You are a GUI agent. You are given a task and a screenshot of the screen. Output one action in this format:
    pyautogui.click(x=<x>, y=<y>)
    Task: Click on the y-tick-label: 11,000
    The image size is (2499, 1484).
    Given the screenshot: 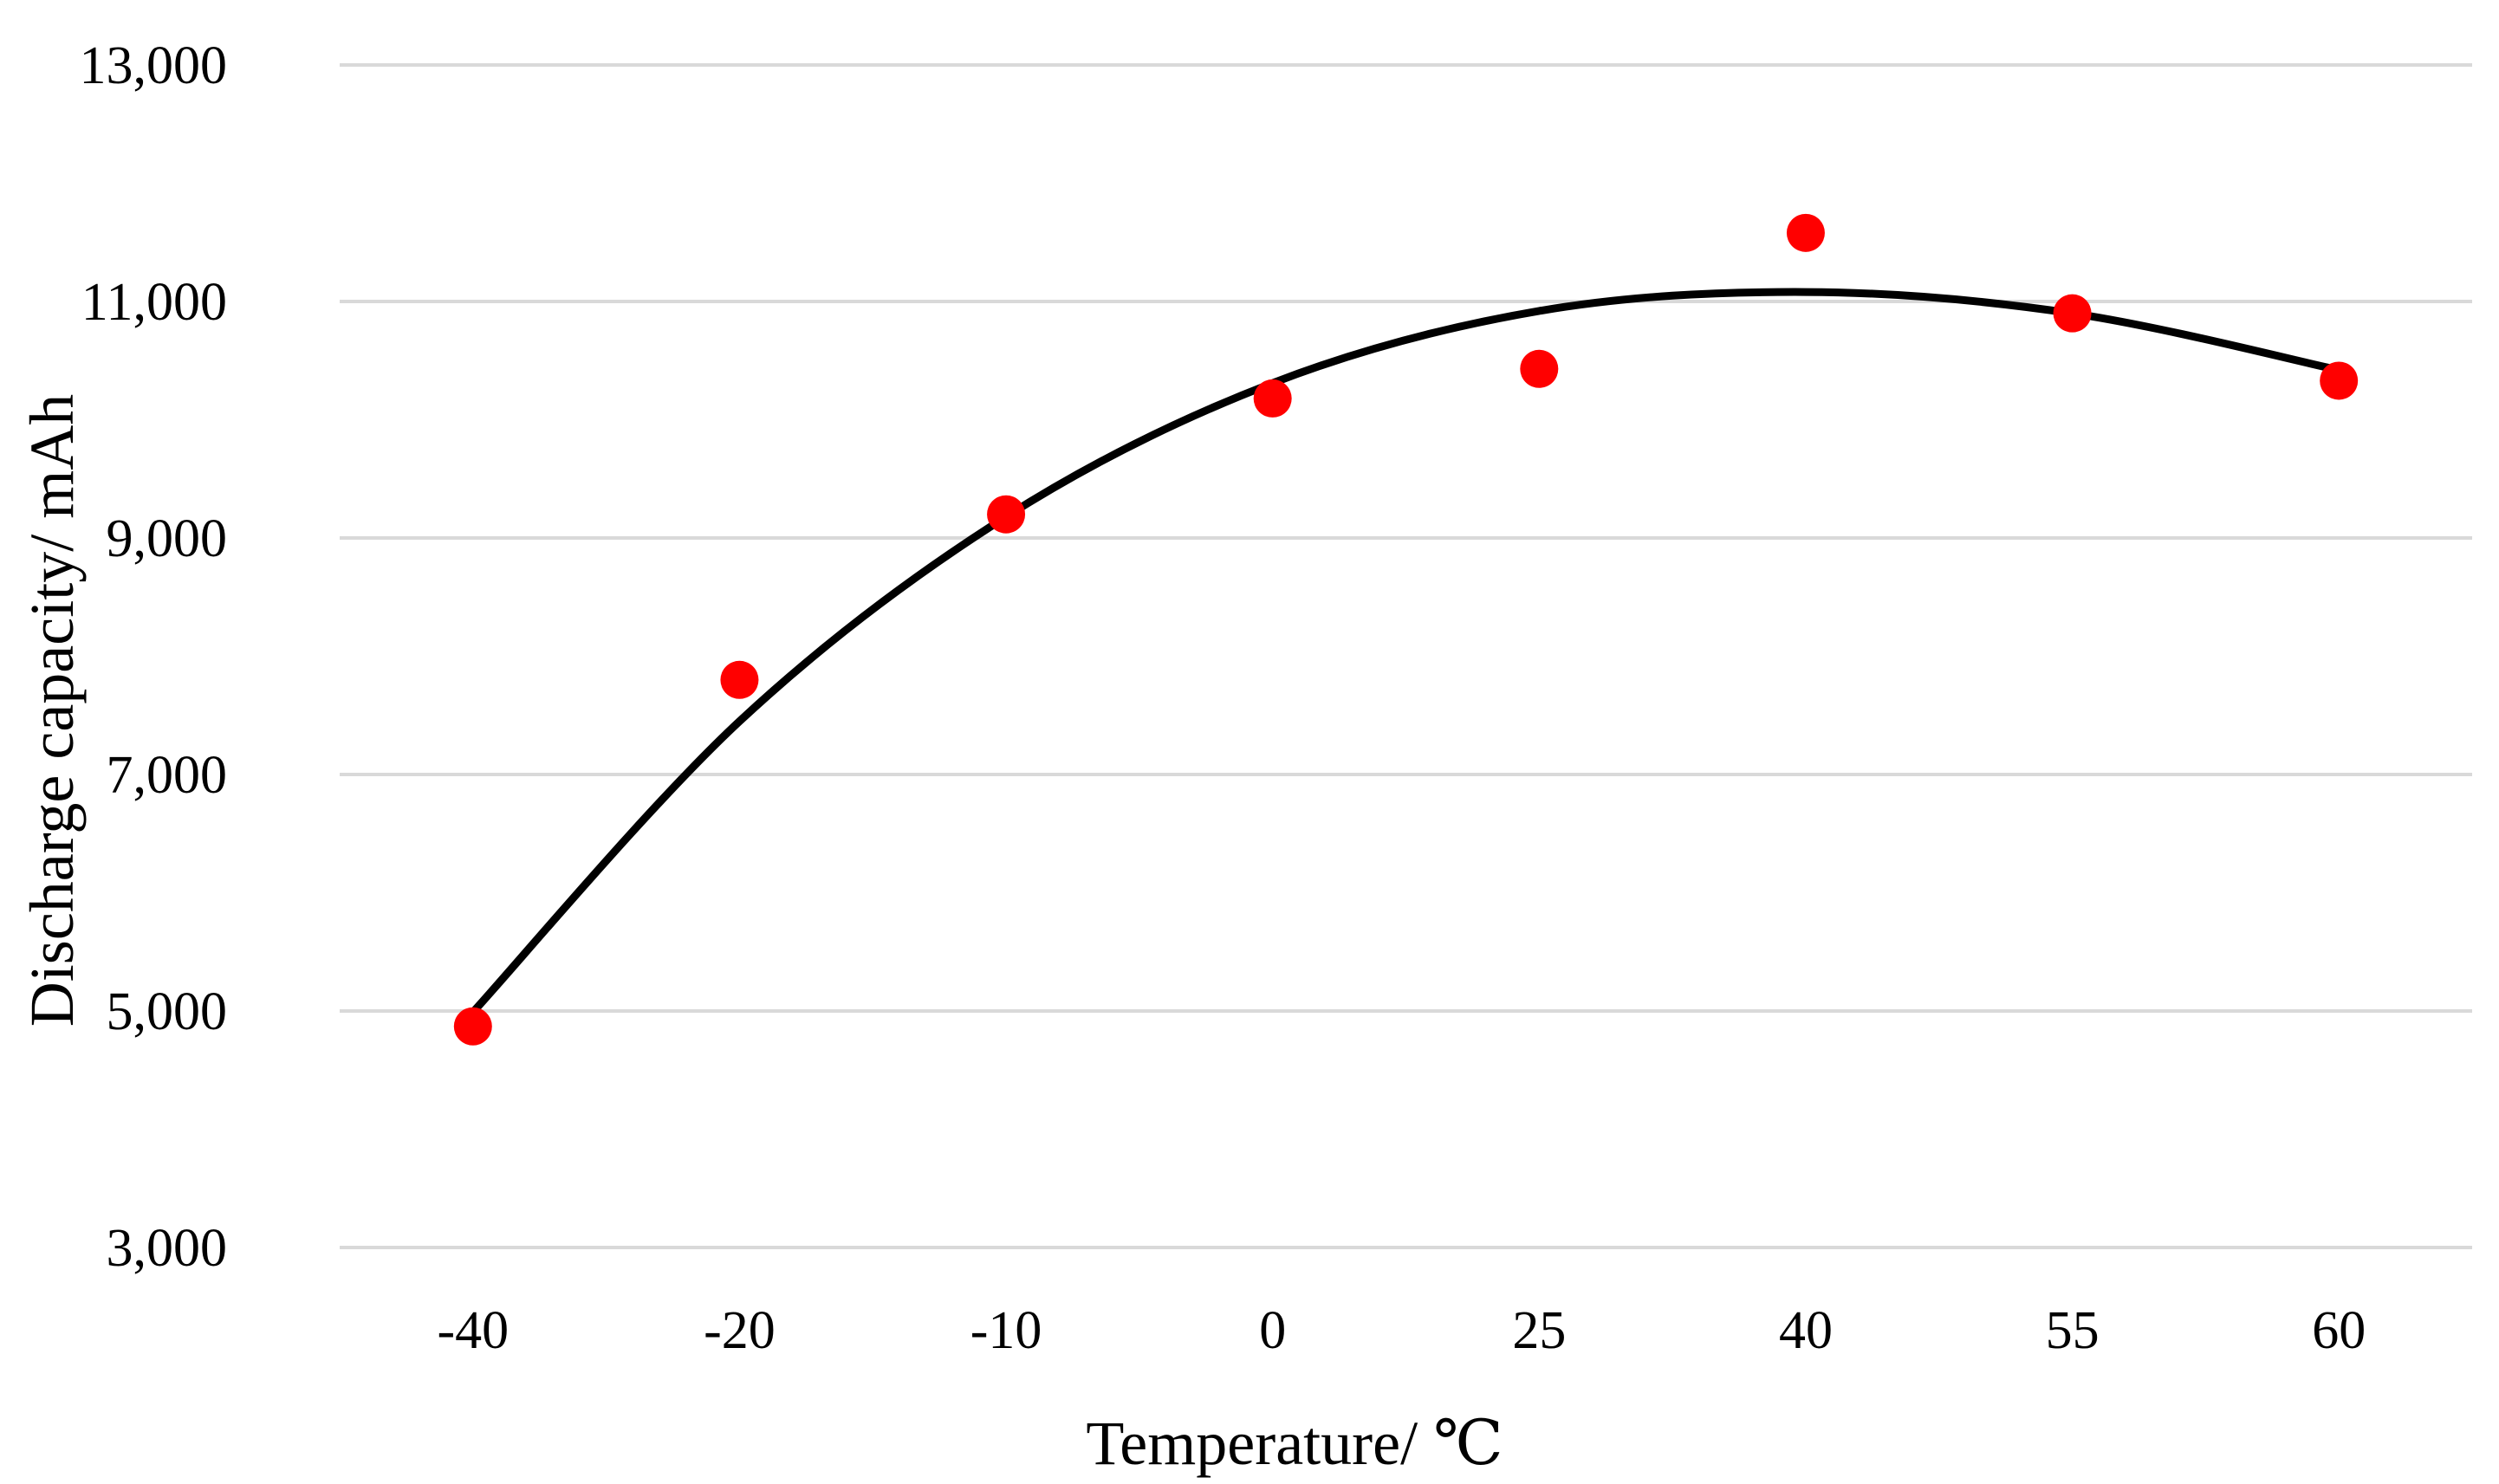 What is the action you would take?
    pyautogui.click(x=154, y=302)
    